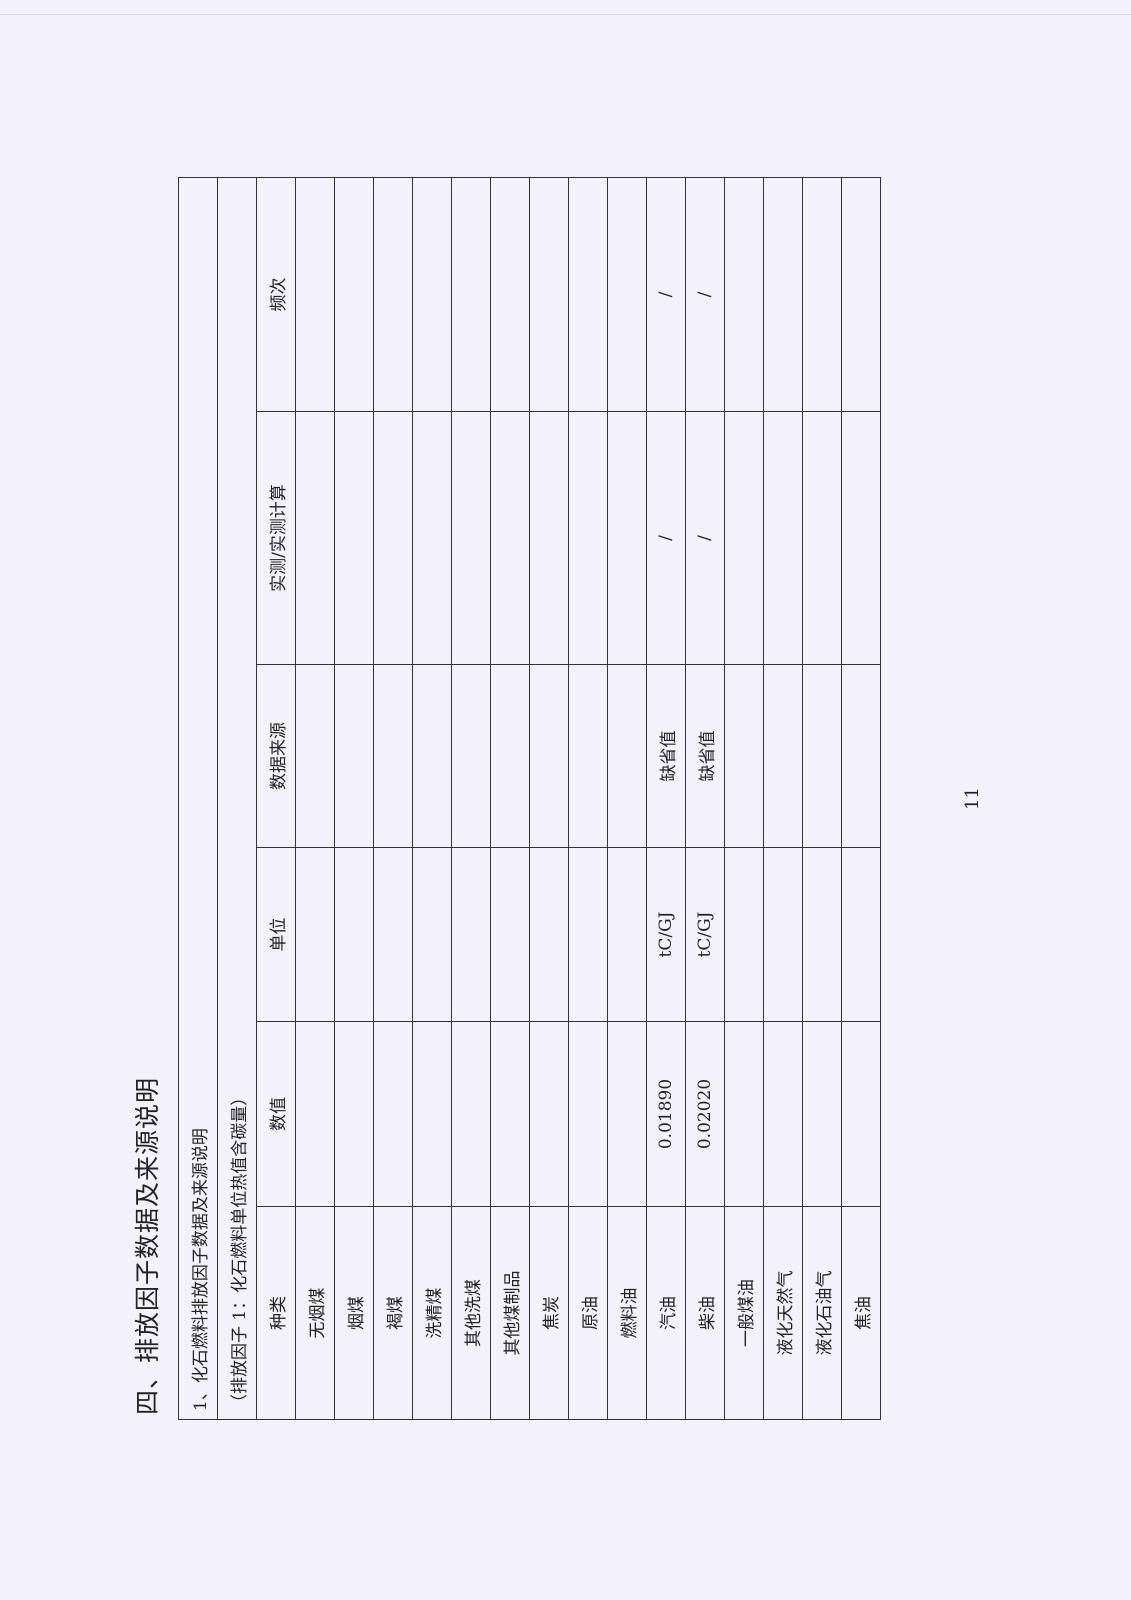  I want to click on table-row: 液化天然气, so click(783, 798).